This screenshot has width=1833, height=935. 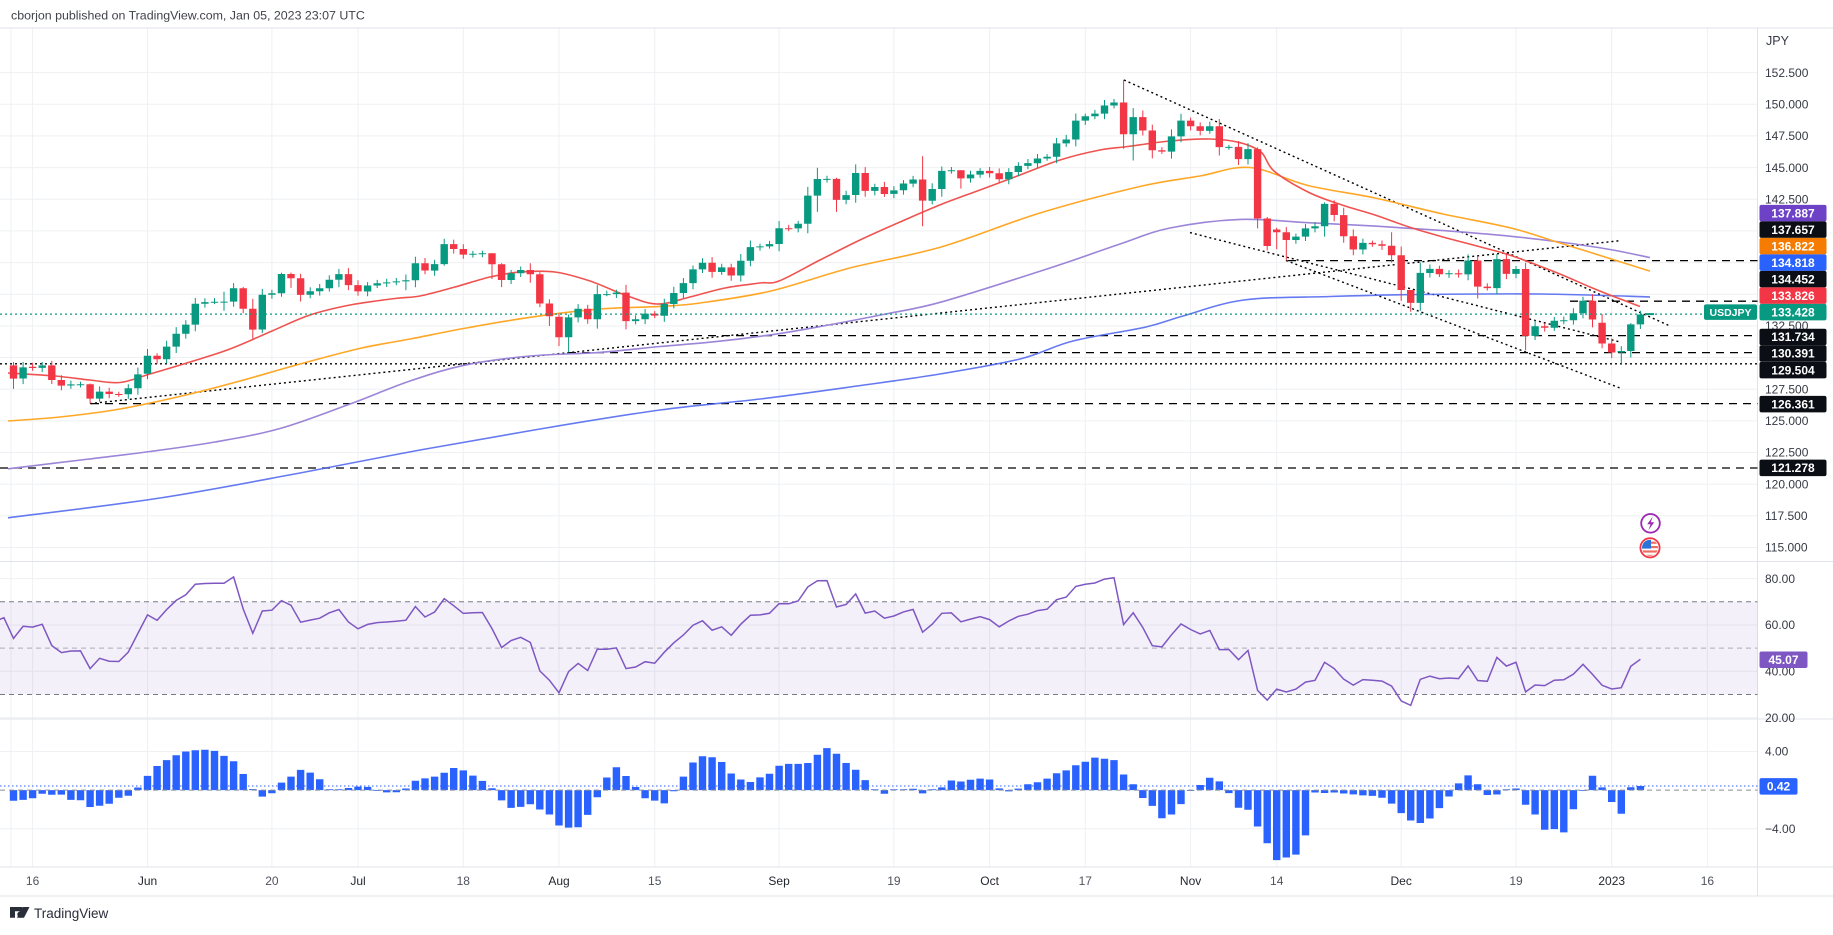 I want to click on svg-text: 20.00, so click(x=1780, y=718).